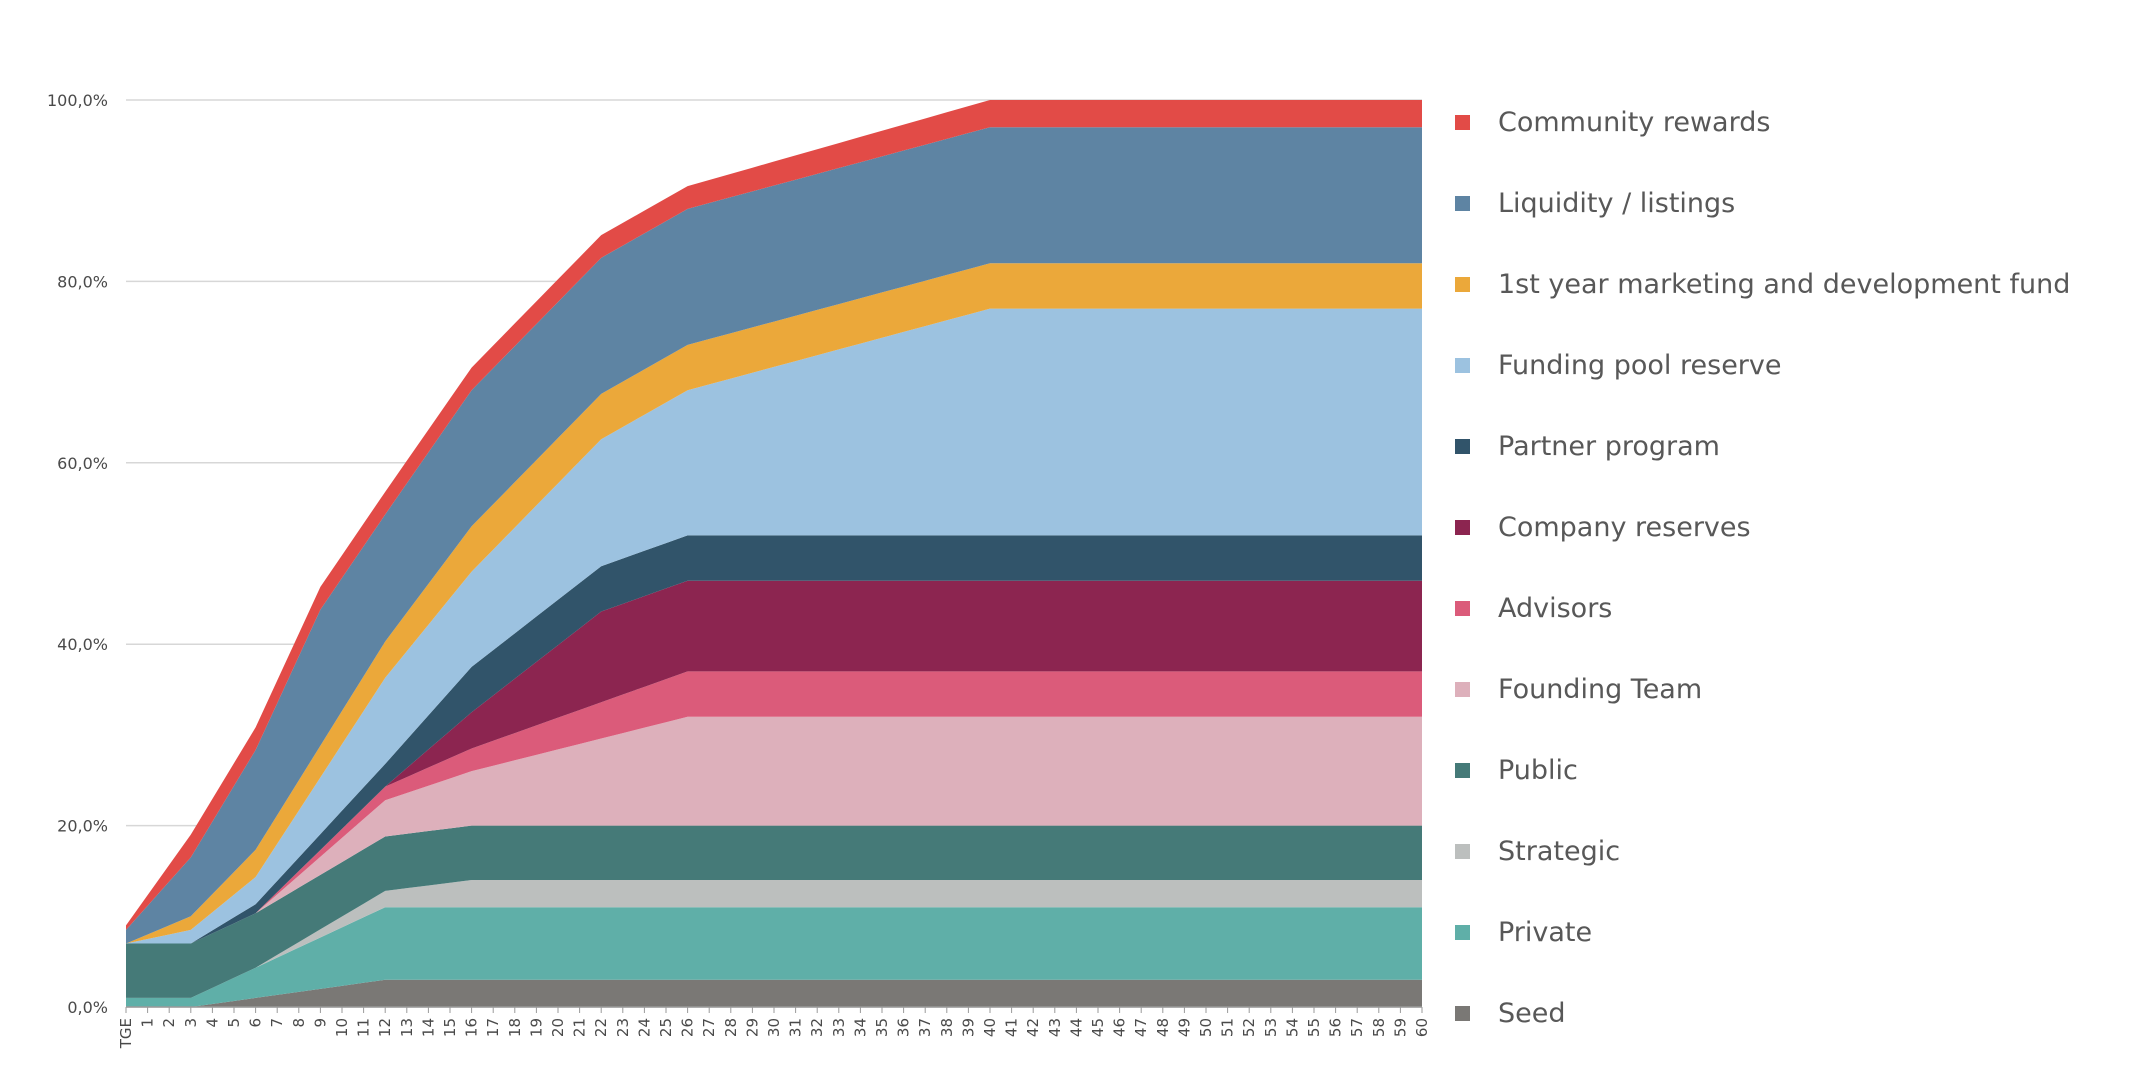  I want to click on legend-item: Community rewards, so click(1785, 122).